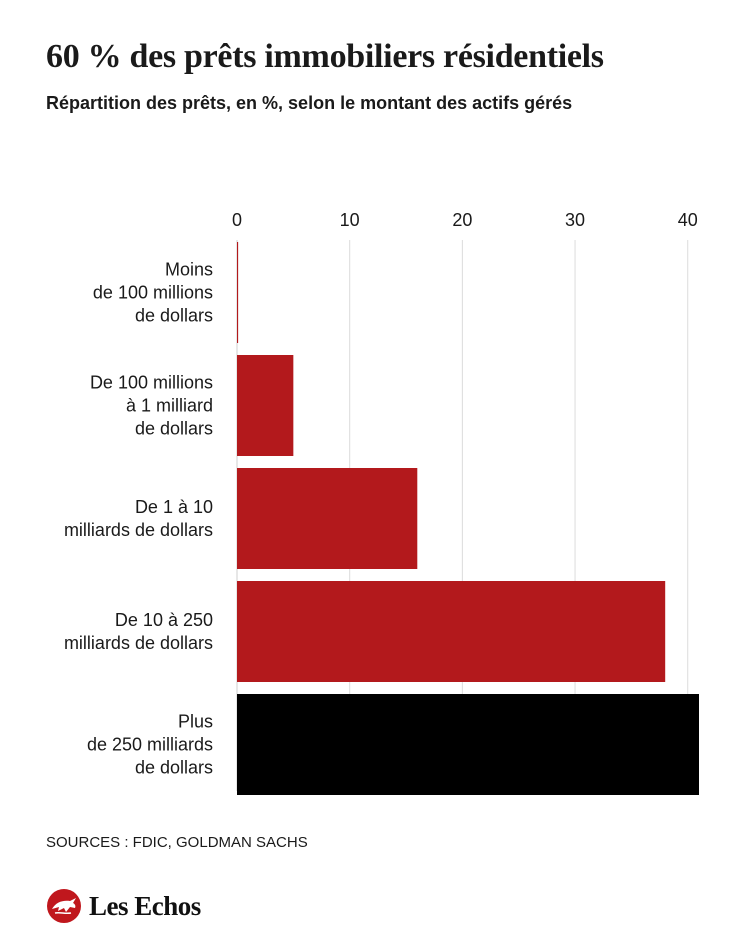  What do you see at coordinates (145, 905) in the screenshot?
I see `brand-name: Les Echos` at bounding box center [145, 905].